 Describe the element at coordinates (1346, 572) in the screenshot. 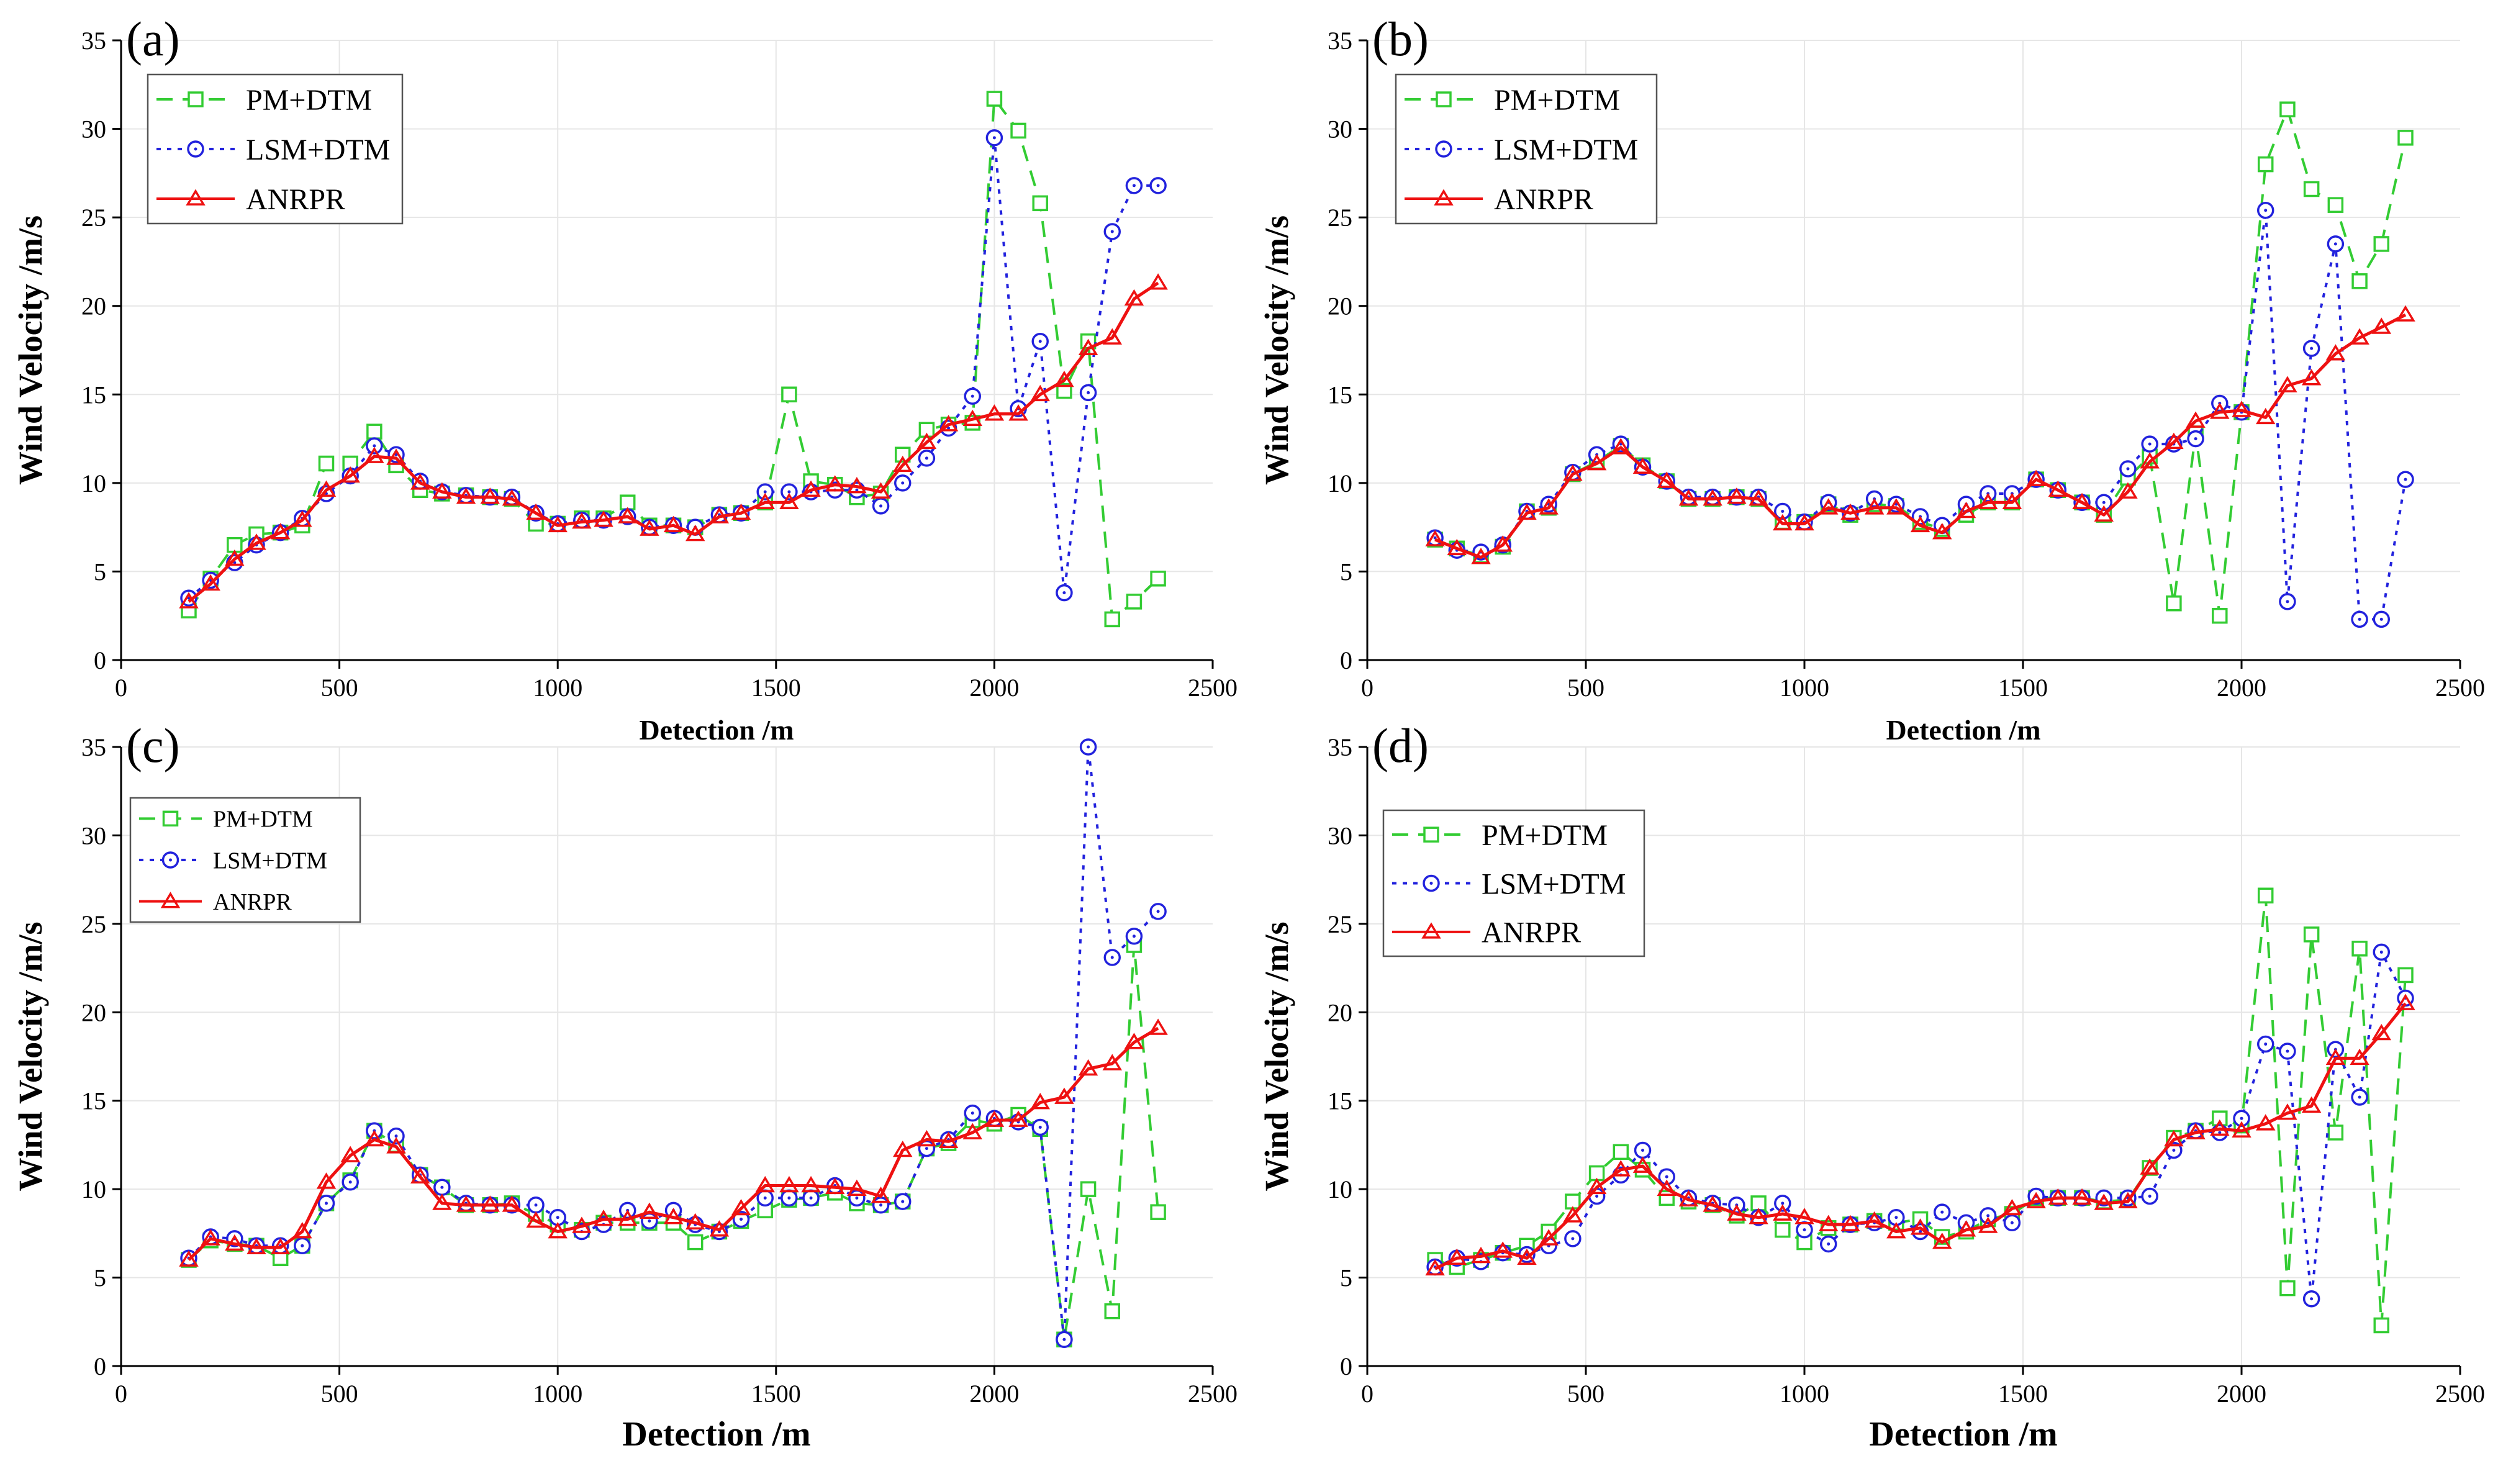

I see `y-tick-label: 5` at that location.